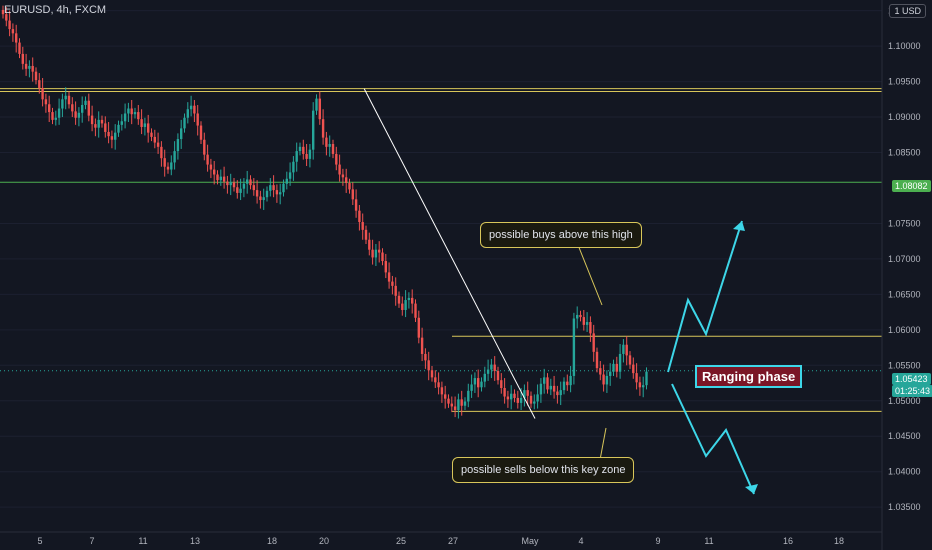 This screenshot has width=932, height=550. What do you see at coordinates (401, 541) in the screenshot?
I see `time-tick-label: 25` at bounding box center [401, 541].